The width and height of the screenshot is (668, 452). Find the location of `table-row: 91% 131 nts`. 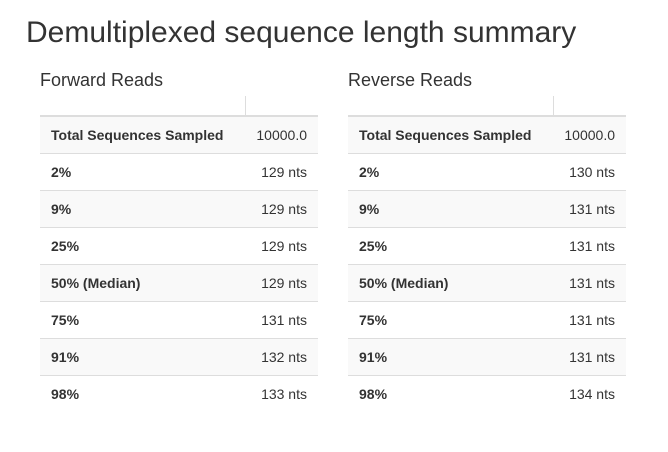

table-row: 91% 131 nts is located at coordinates (487, 357).